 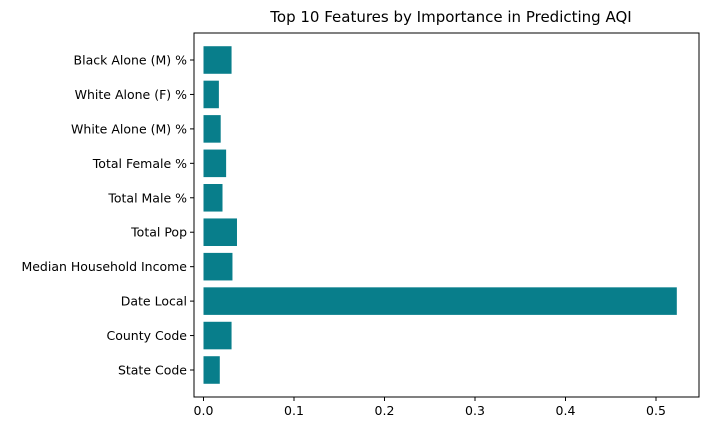 What do you see at coordinates (158, 232) in the screenshot?
I see `y-tick-label-4: Total Pop` at bounding box center [158, 232].